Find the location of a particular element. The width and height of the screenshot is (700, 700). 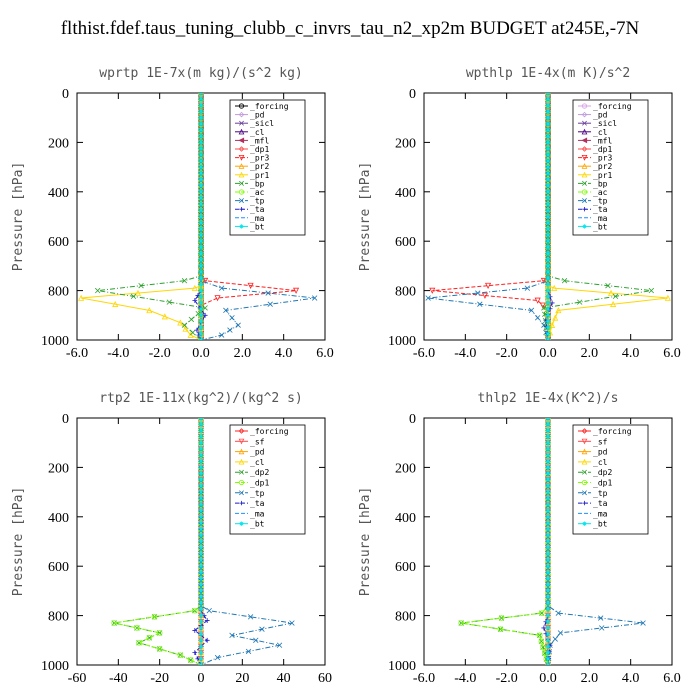

y-tick-label: 600 is located at coordinates (405, 567).